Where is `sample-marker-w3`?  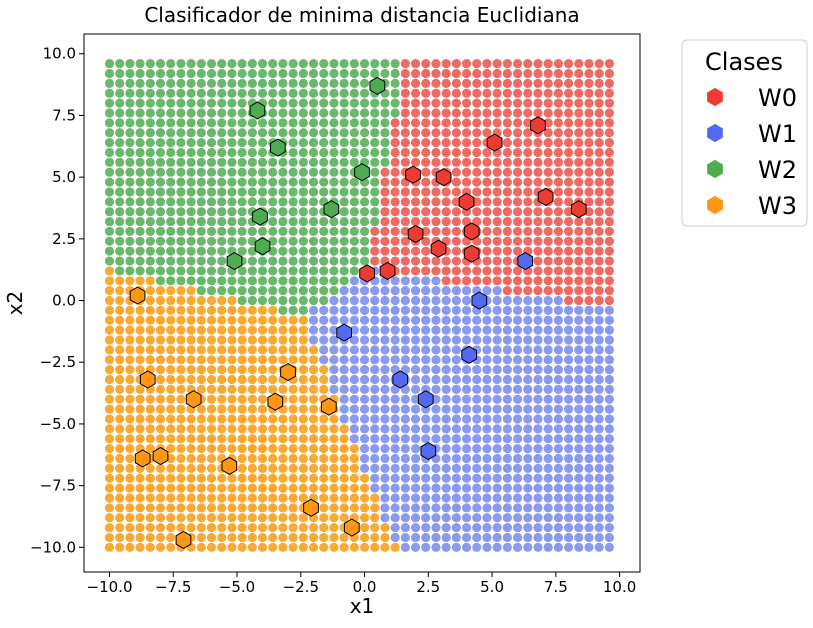
sample-marker-w3 is located at coordinates (183, 539).